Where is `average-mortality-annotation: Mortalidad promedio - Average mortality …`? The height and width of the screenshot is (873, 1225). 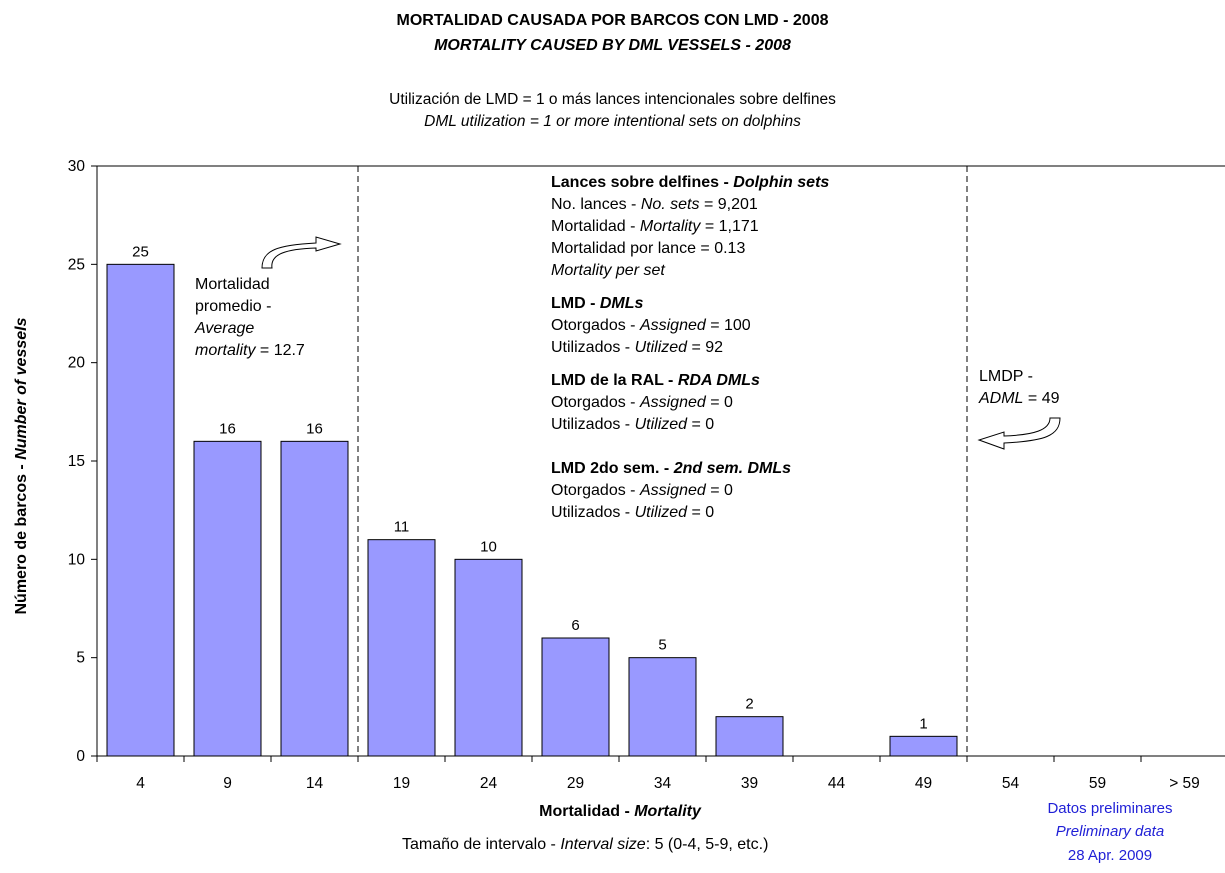 average-mortality-annotation: Mortalidad promedio - Average mortality … is located at coordinates (250, 318).